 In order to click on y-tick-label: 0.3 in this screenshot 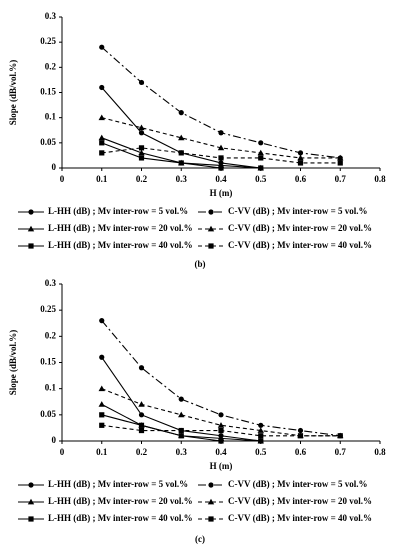, I will do `click(51, 16)`.